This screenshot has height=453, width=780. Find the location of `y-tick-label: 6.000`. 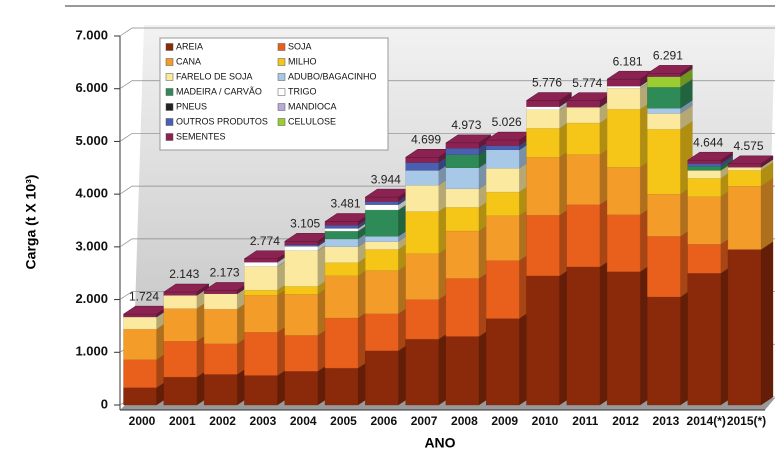

y-tick-label: 6.000 is located at coordinates (91, 87).